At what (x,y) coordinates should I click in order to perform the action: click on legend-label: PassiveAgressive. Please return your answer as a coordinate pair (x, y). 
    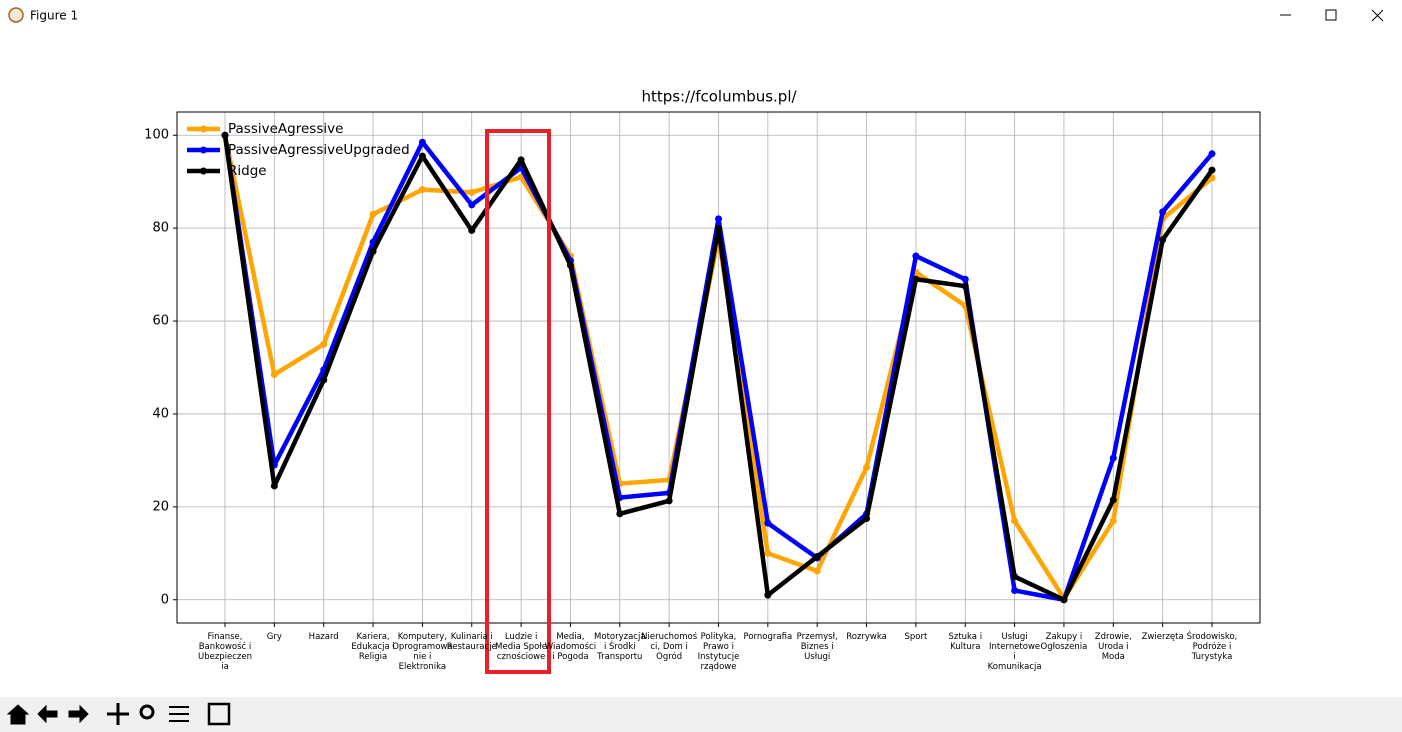
    Looking at the image, I should click on (285, 129).